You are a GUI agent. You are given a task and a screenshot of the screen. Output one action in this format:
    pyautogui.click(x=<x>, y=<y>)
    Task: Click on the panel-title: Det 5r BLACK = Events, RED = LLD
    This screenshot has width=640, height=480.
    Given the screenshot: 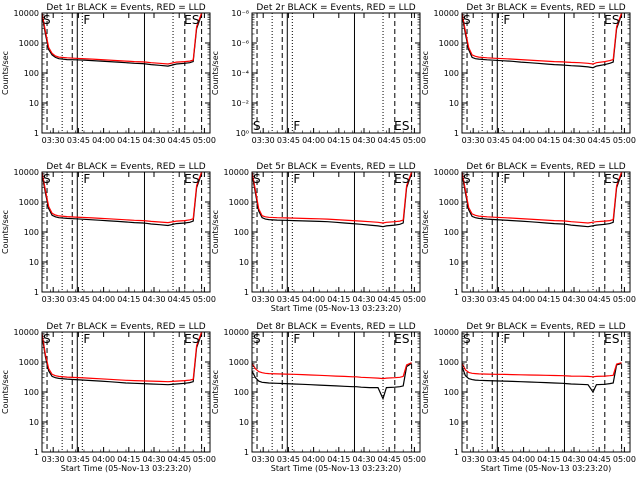 What is the action you would take?
    pyautogui.click(x=335, y=167)
    